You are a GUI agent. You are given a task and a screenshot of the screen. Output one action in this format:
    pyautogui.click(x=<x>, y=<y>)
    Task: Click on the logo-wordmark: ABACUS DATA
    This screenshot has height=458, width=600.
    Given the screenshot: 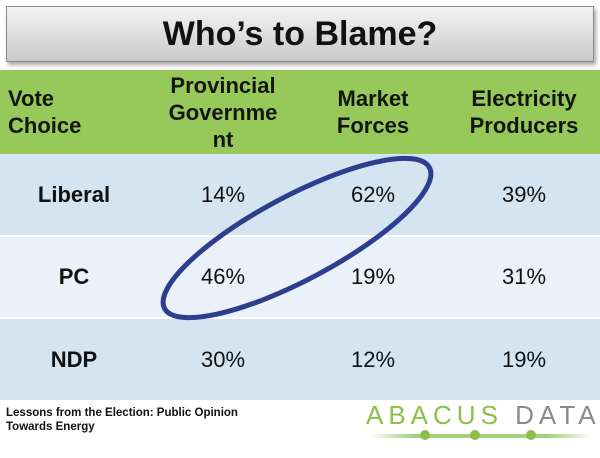 What is the action you would take?
    pyautogui.click(x=481, y=415)
    